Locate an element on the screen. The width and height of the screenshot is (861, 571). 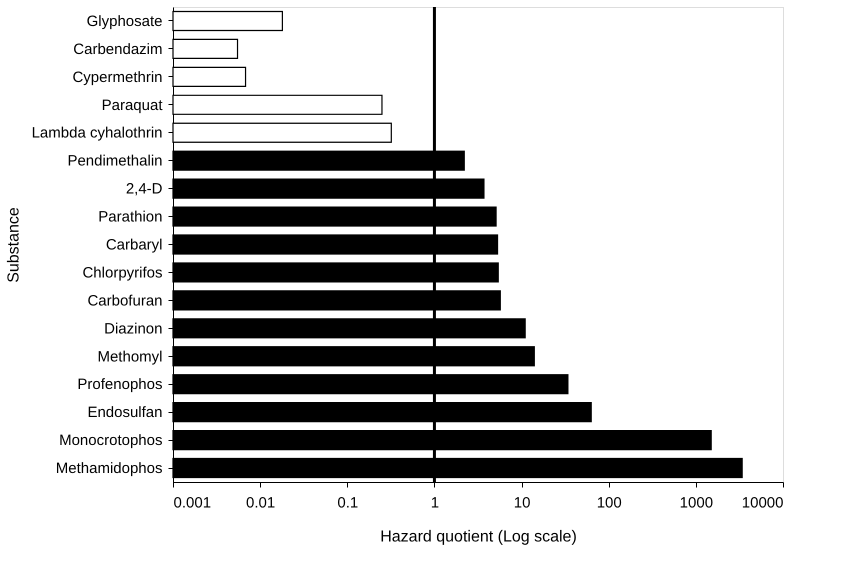
y-tick-label: 2,4-D is located at coordinates (144, 189).